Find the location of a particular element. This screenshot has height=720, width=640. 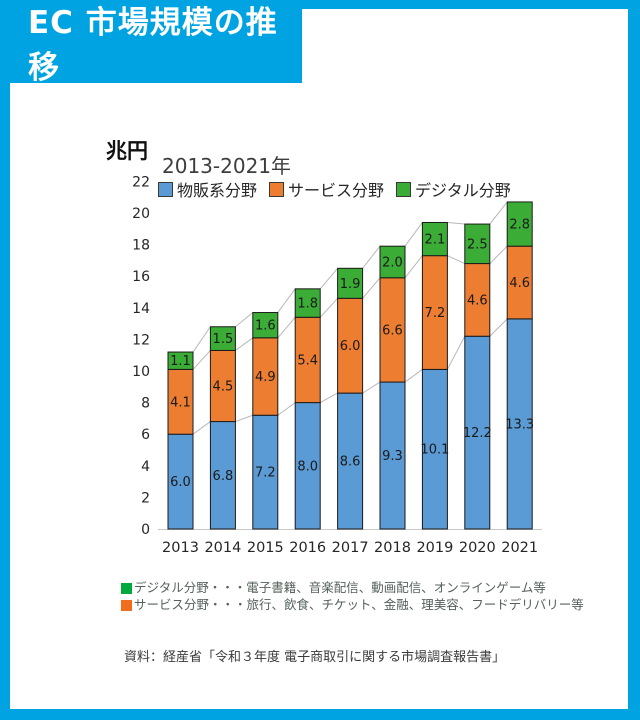

y-tick-label: 0 is located at coordinates (145, 530).